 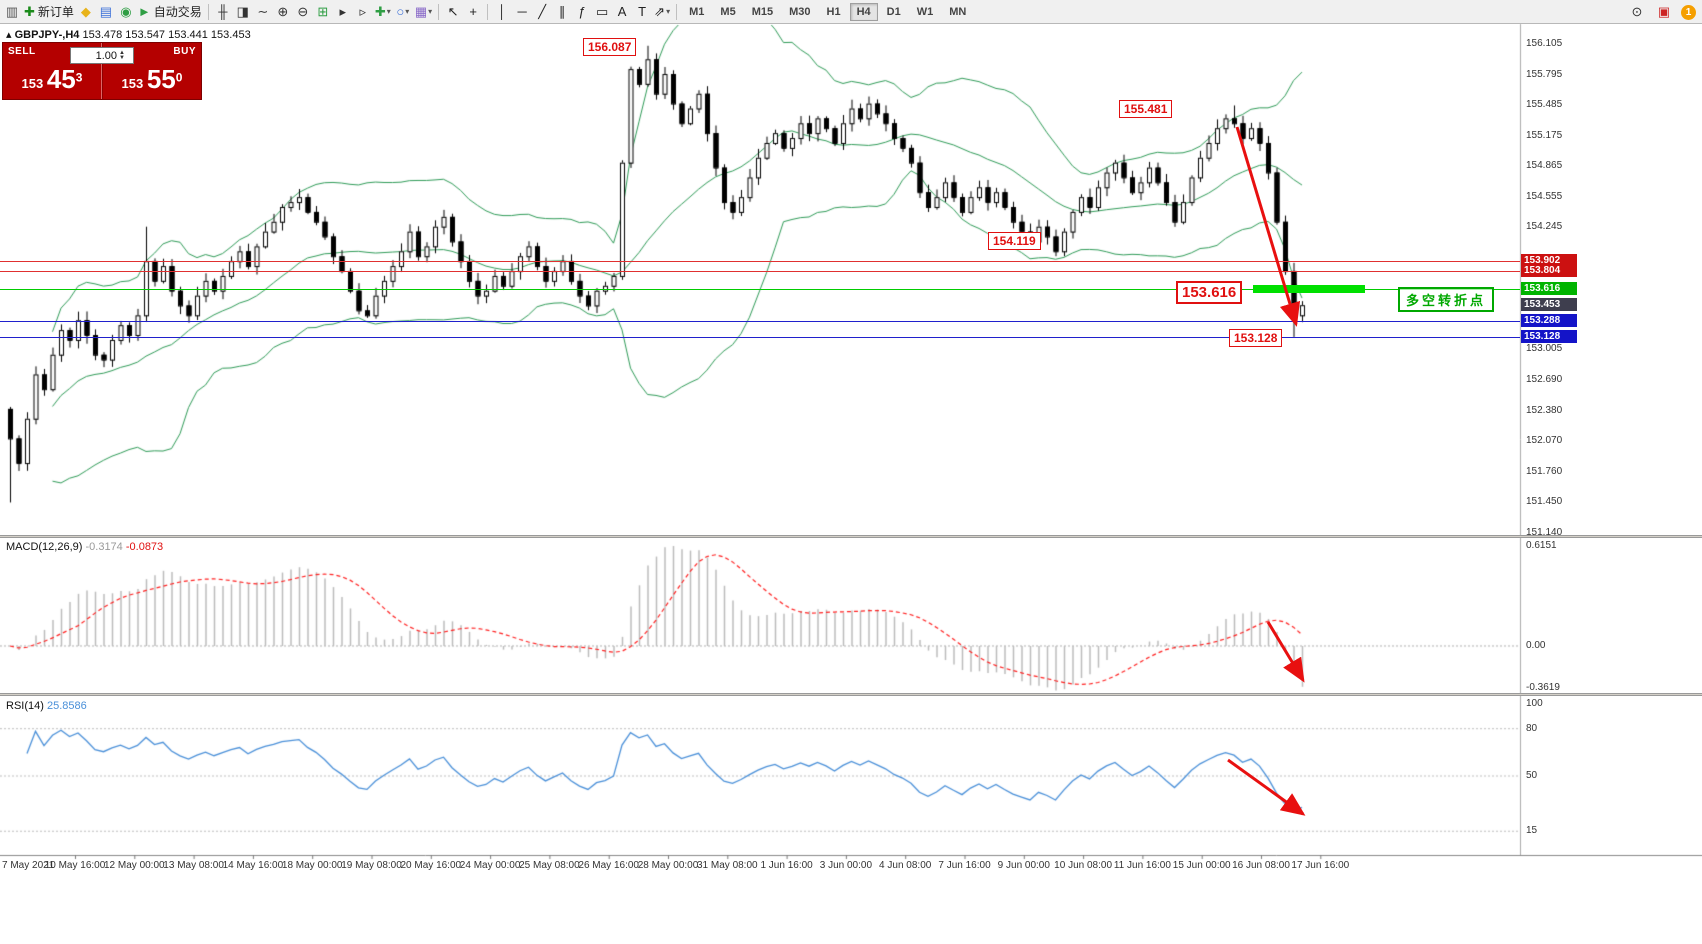 What do you see at coordinates (1544, 532) in the screenshot?
I see `price-scale-label: 151.140` at bounding box center [1544, 532].